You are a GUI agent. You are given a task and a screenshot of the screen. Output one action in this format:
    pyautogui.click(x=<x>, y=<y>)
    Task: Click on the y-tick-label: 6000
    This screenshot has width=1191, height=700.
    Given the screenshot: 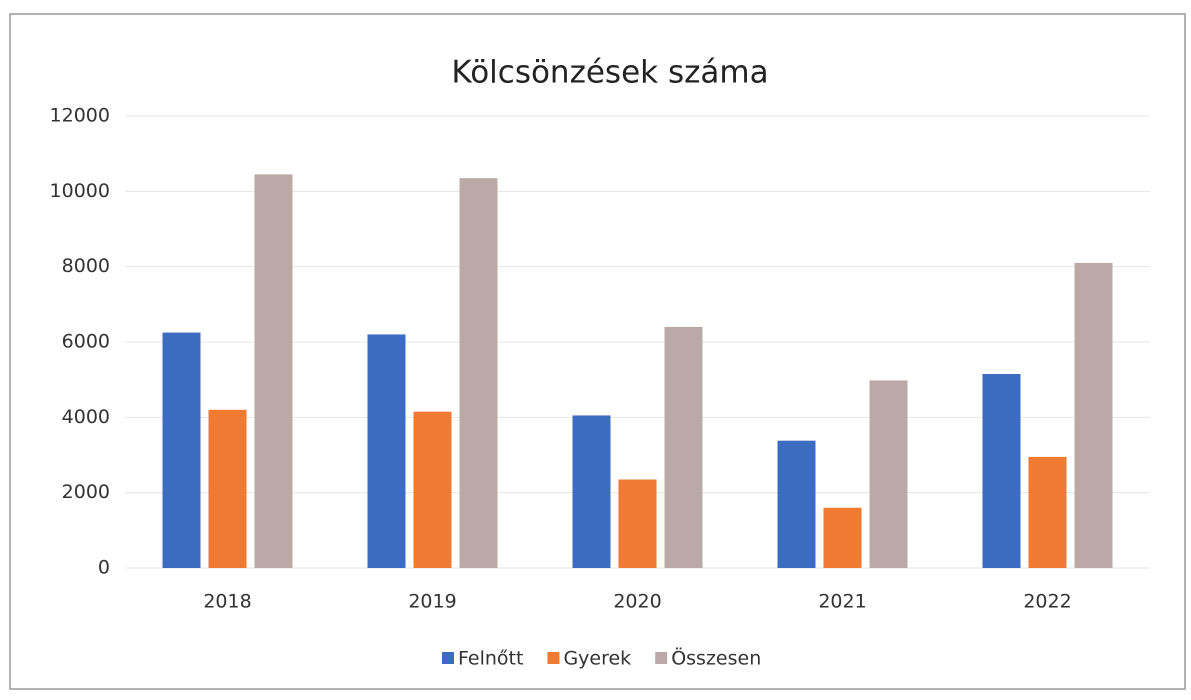 What is the action you would take?
    pyautogui.click(x=86, y=342)
    